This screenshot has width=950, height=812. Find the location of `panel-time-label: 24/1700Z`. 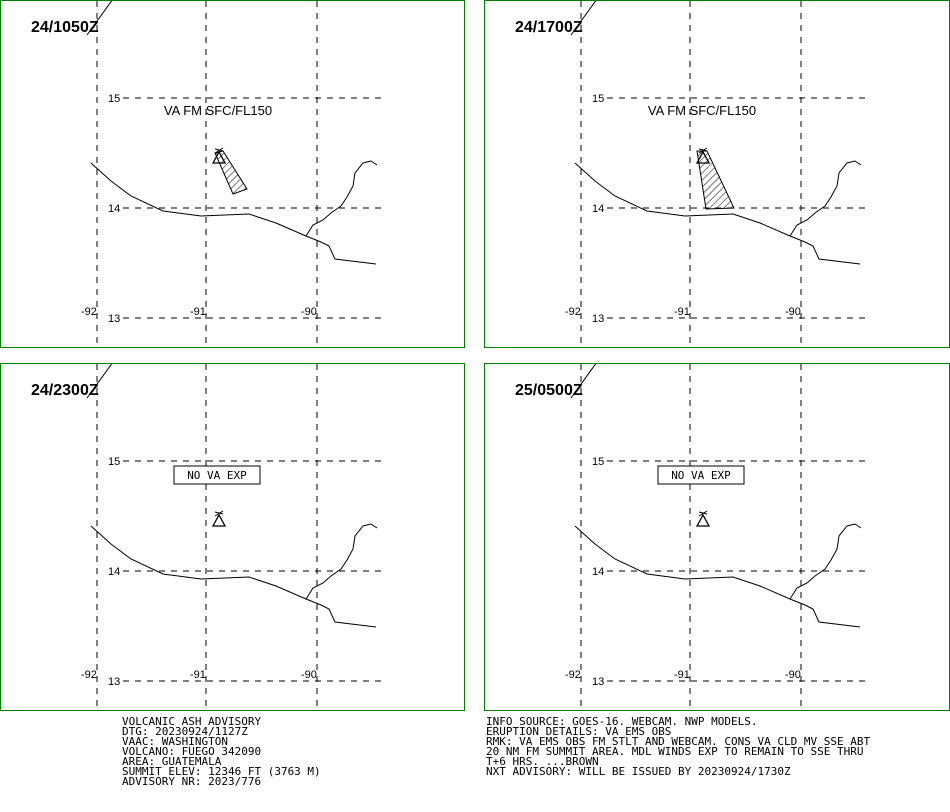

panel-time-label: 24/1700Z is located at coordinates (549, 27).